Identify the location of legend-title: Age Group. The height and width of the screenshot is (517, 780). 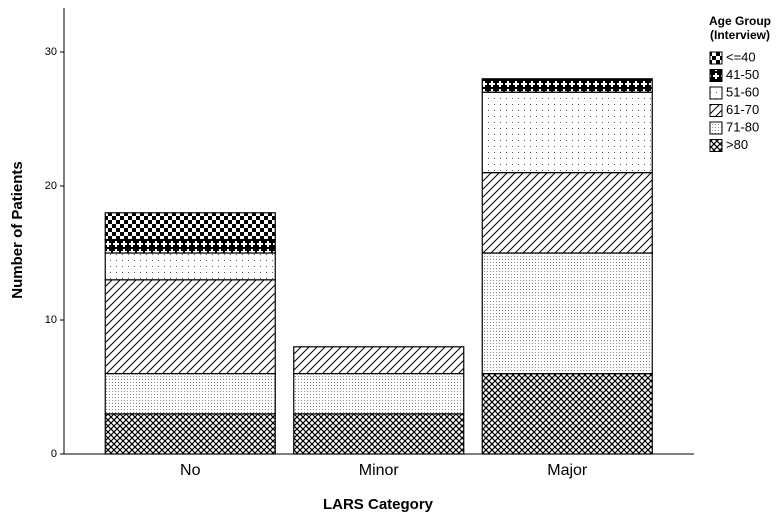
(740, 21).